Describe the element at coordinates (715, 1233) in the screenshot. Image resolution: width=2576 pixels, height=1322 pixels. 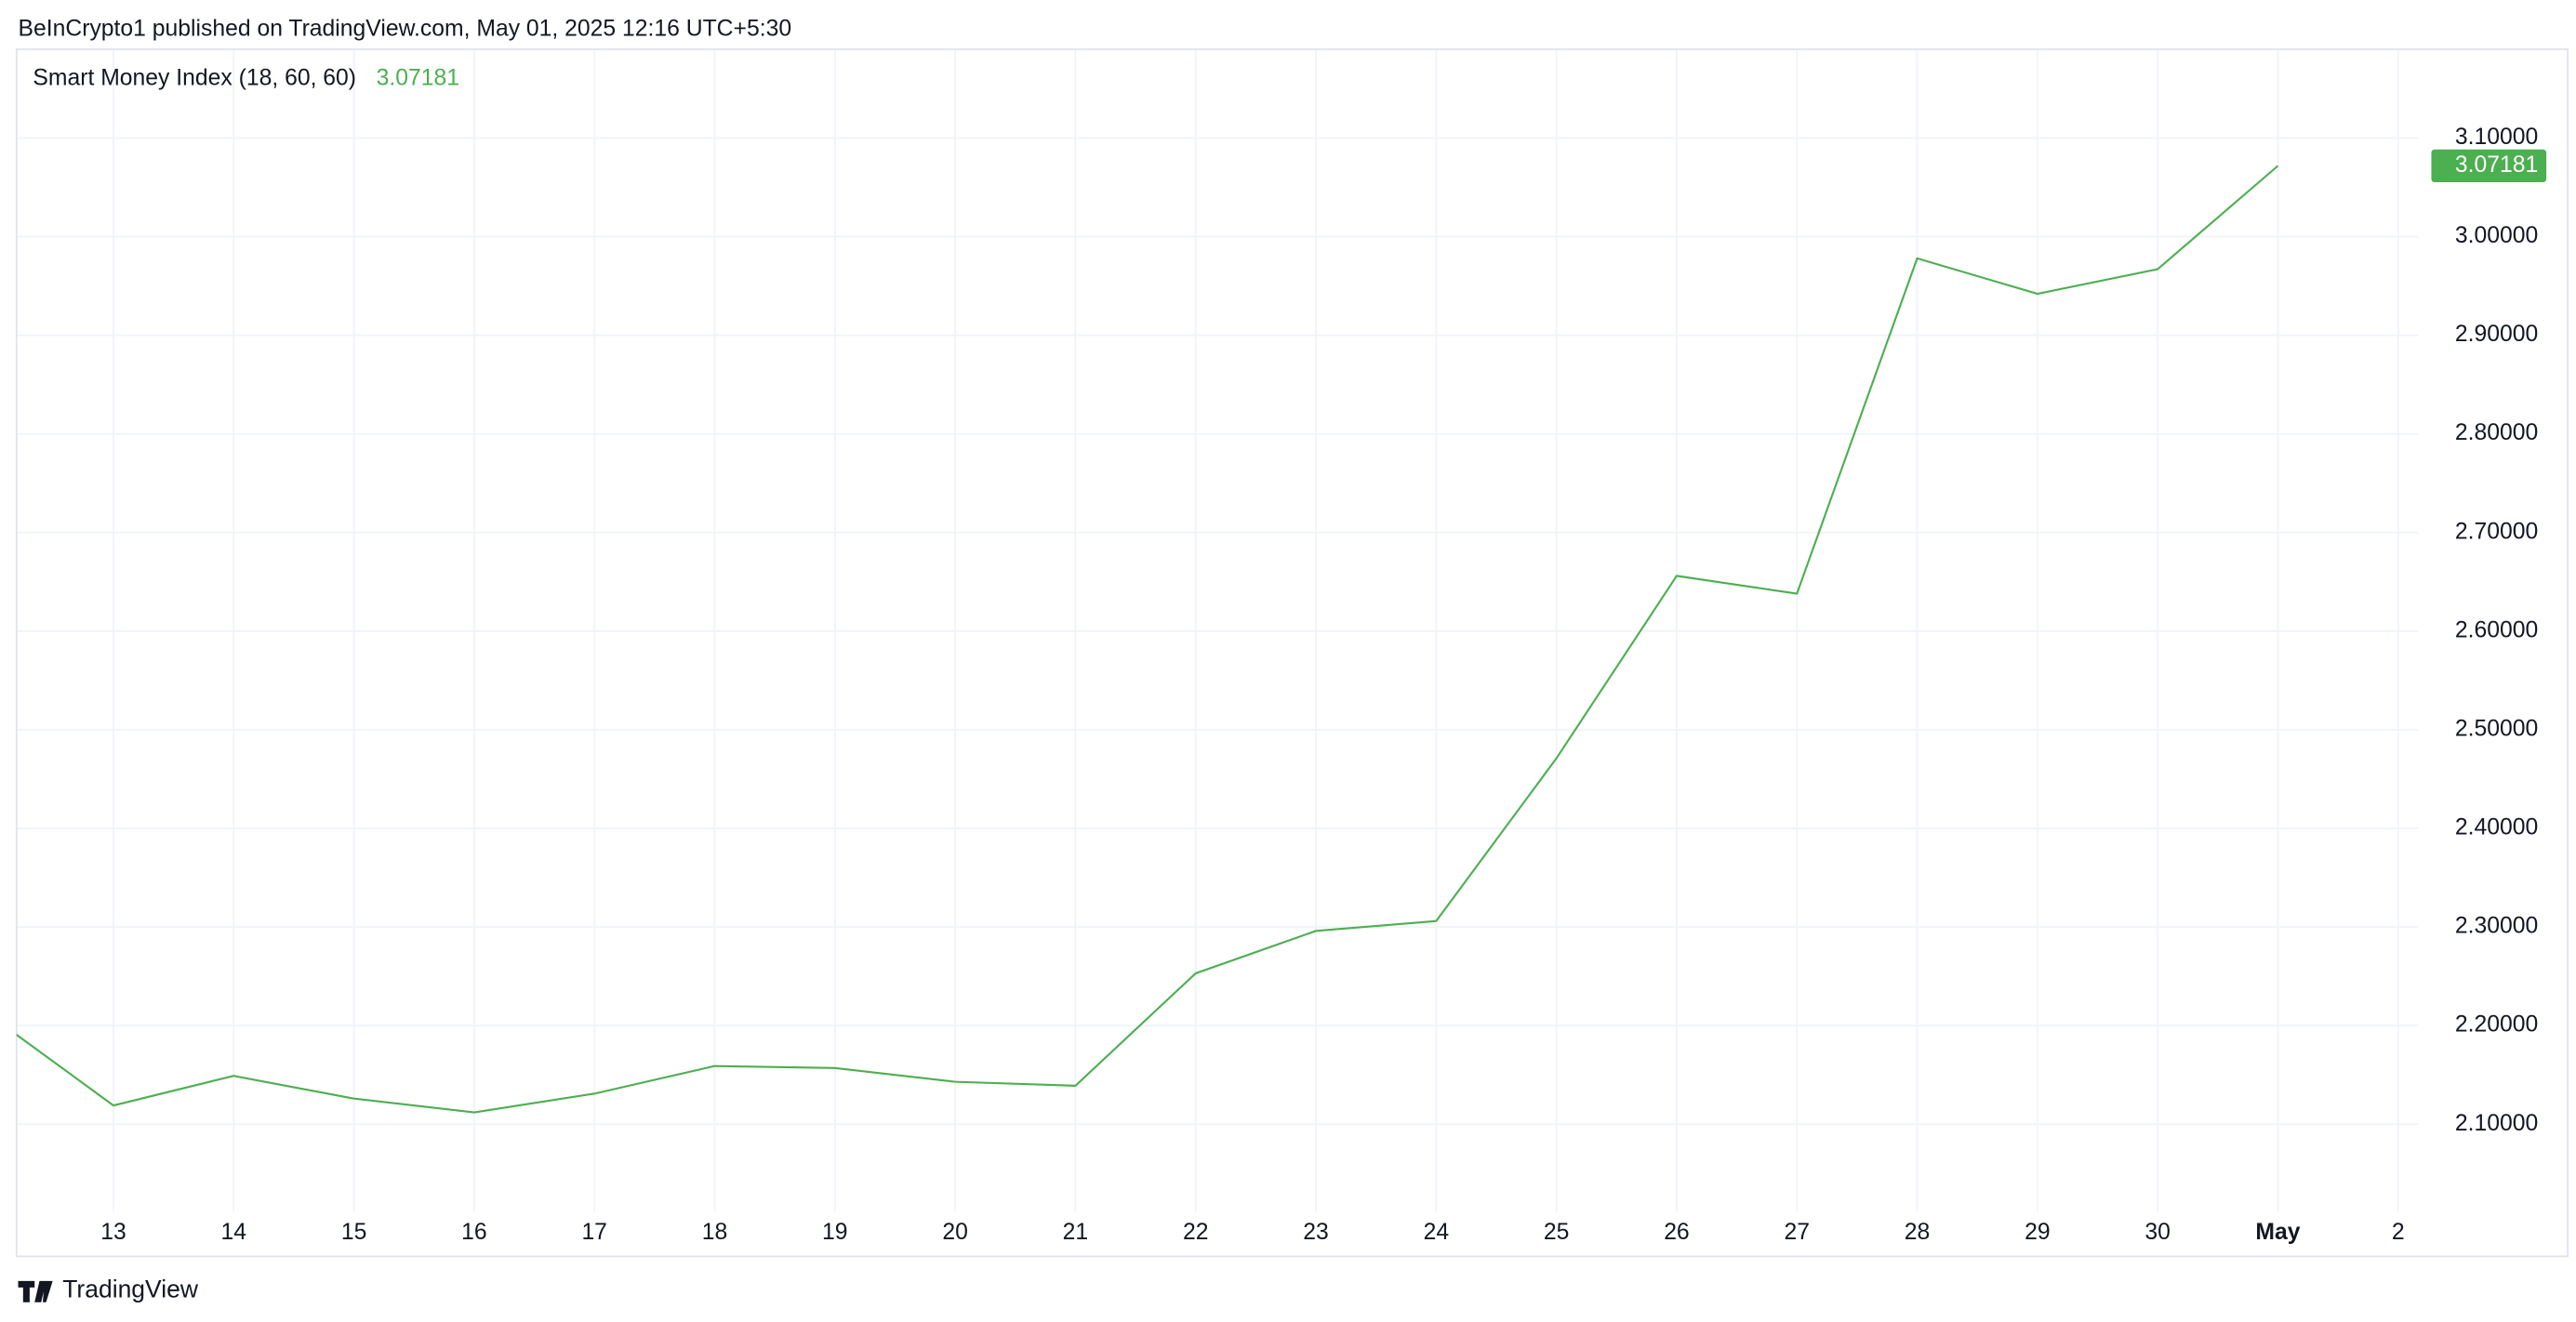
I see `x-tick-label: 18` at that location.